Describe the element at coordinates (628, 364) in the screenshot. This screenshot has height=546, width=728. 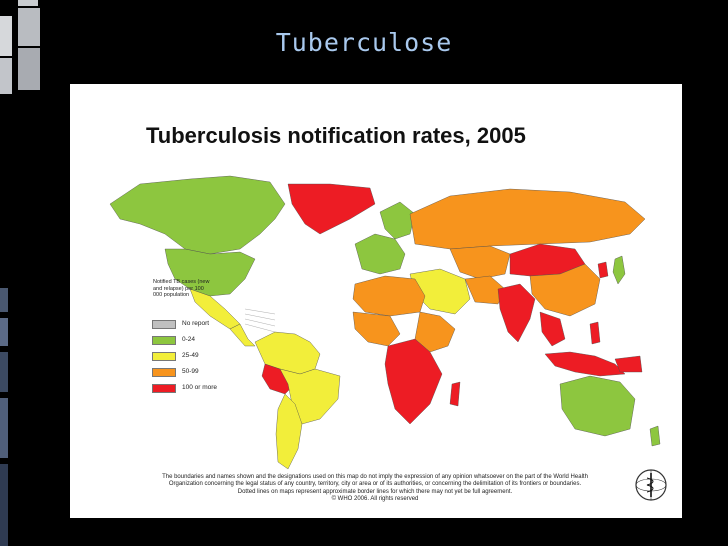
I see `region-papua-new-guinea` at that location.